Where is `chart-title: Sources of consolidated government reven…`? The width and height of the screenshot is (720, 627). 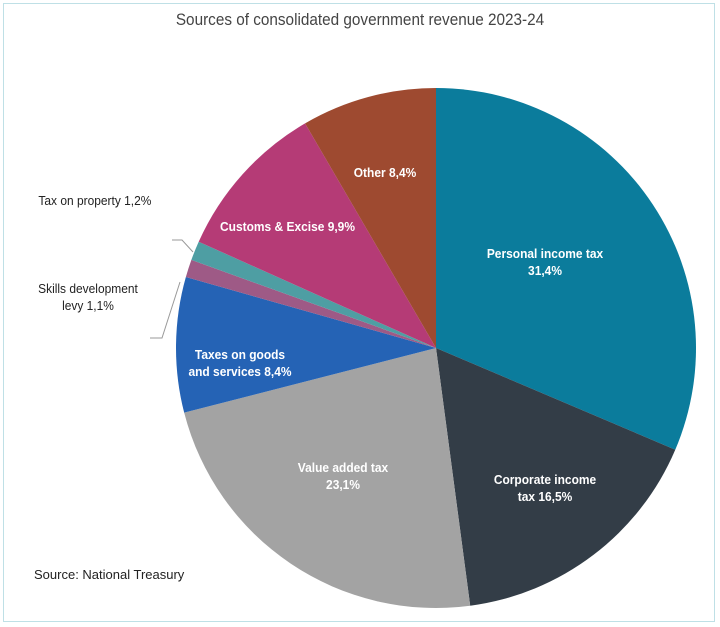
chart-title: Sources of consolidated government reven… is located at coordinates (360, 19).